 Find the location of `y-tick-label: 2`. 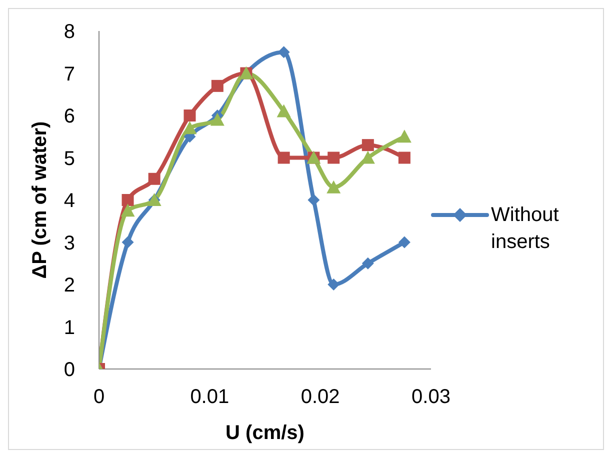

y-tick-label: 2 is located at coordinates (69, 285).